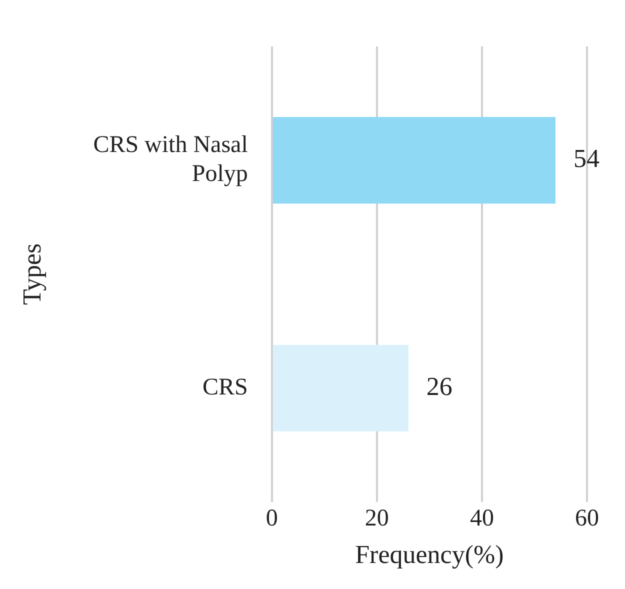 The width and height of the screenshot is (625, 589). I want to click on y-tick-label: CRS with Nasal Polyp, so click(170, 159).